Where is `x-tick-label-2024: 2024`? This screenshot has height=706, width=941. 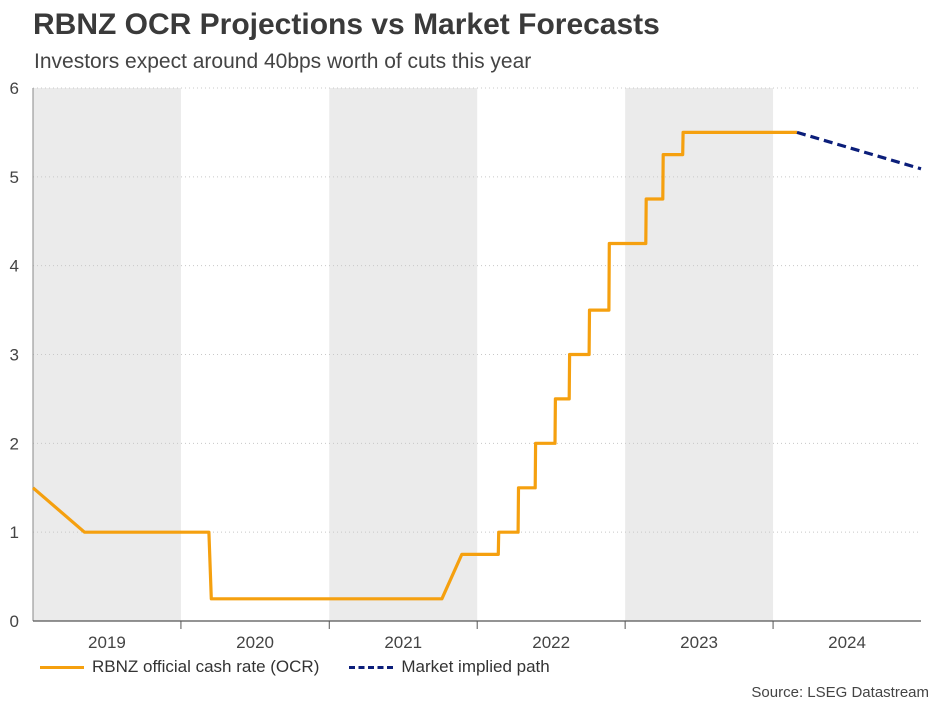
x-tick-label-2024: 2024 is located at coordinates (847, 642).